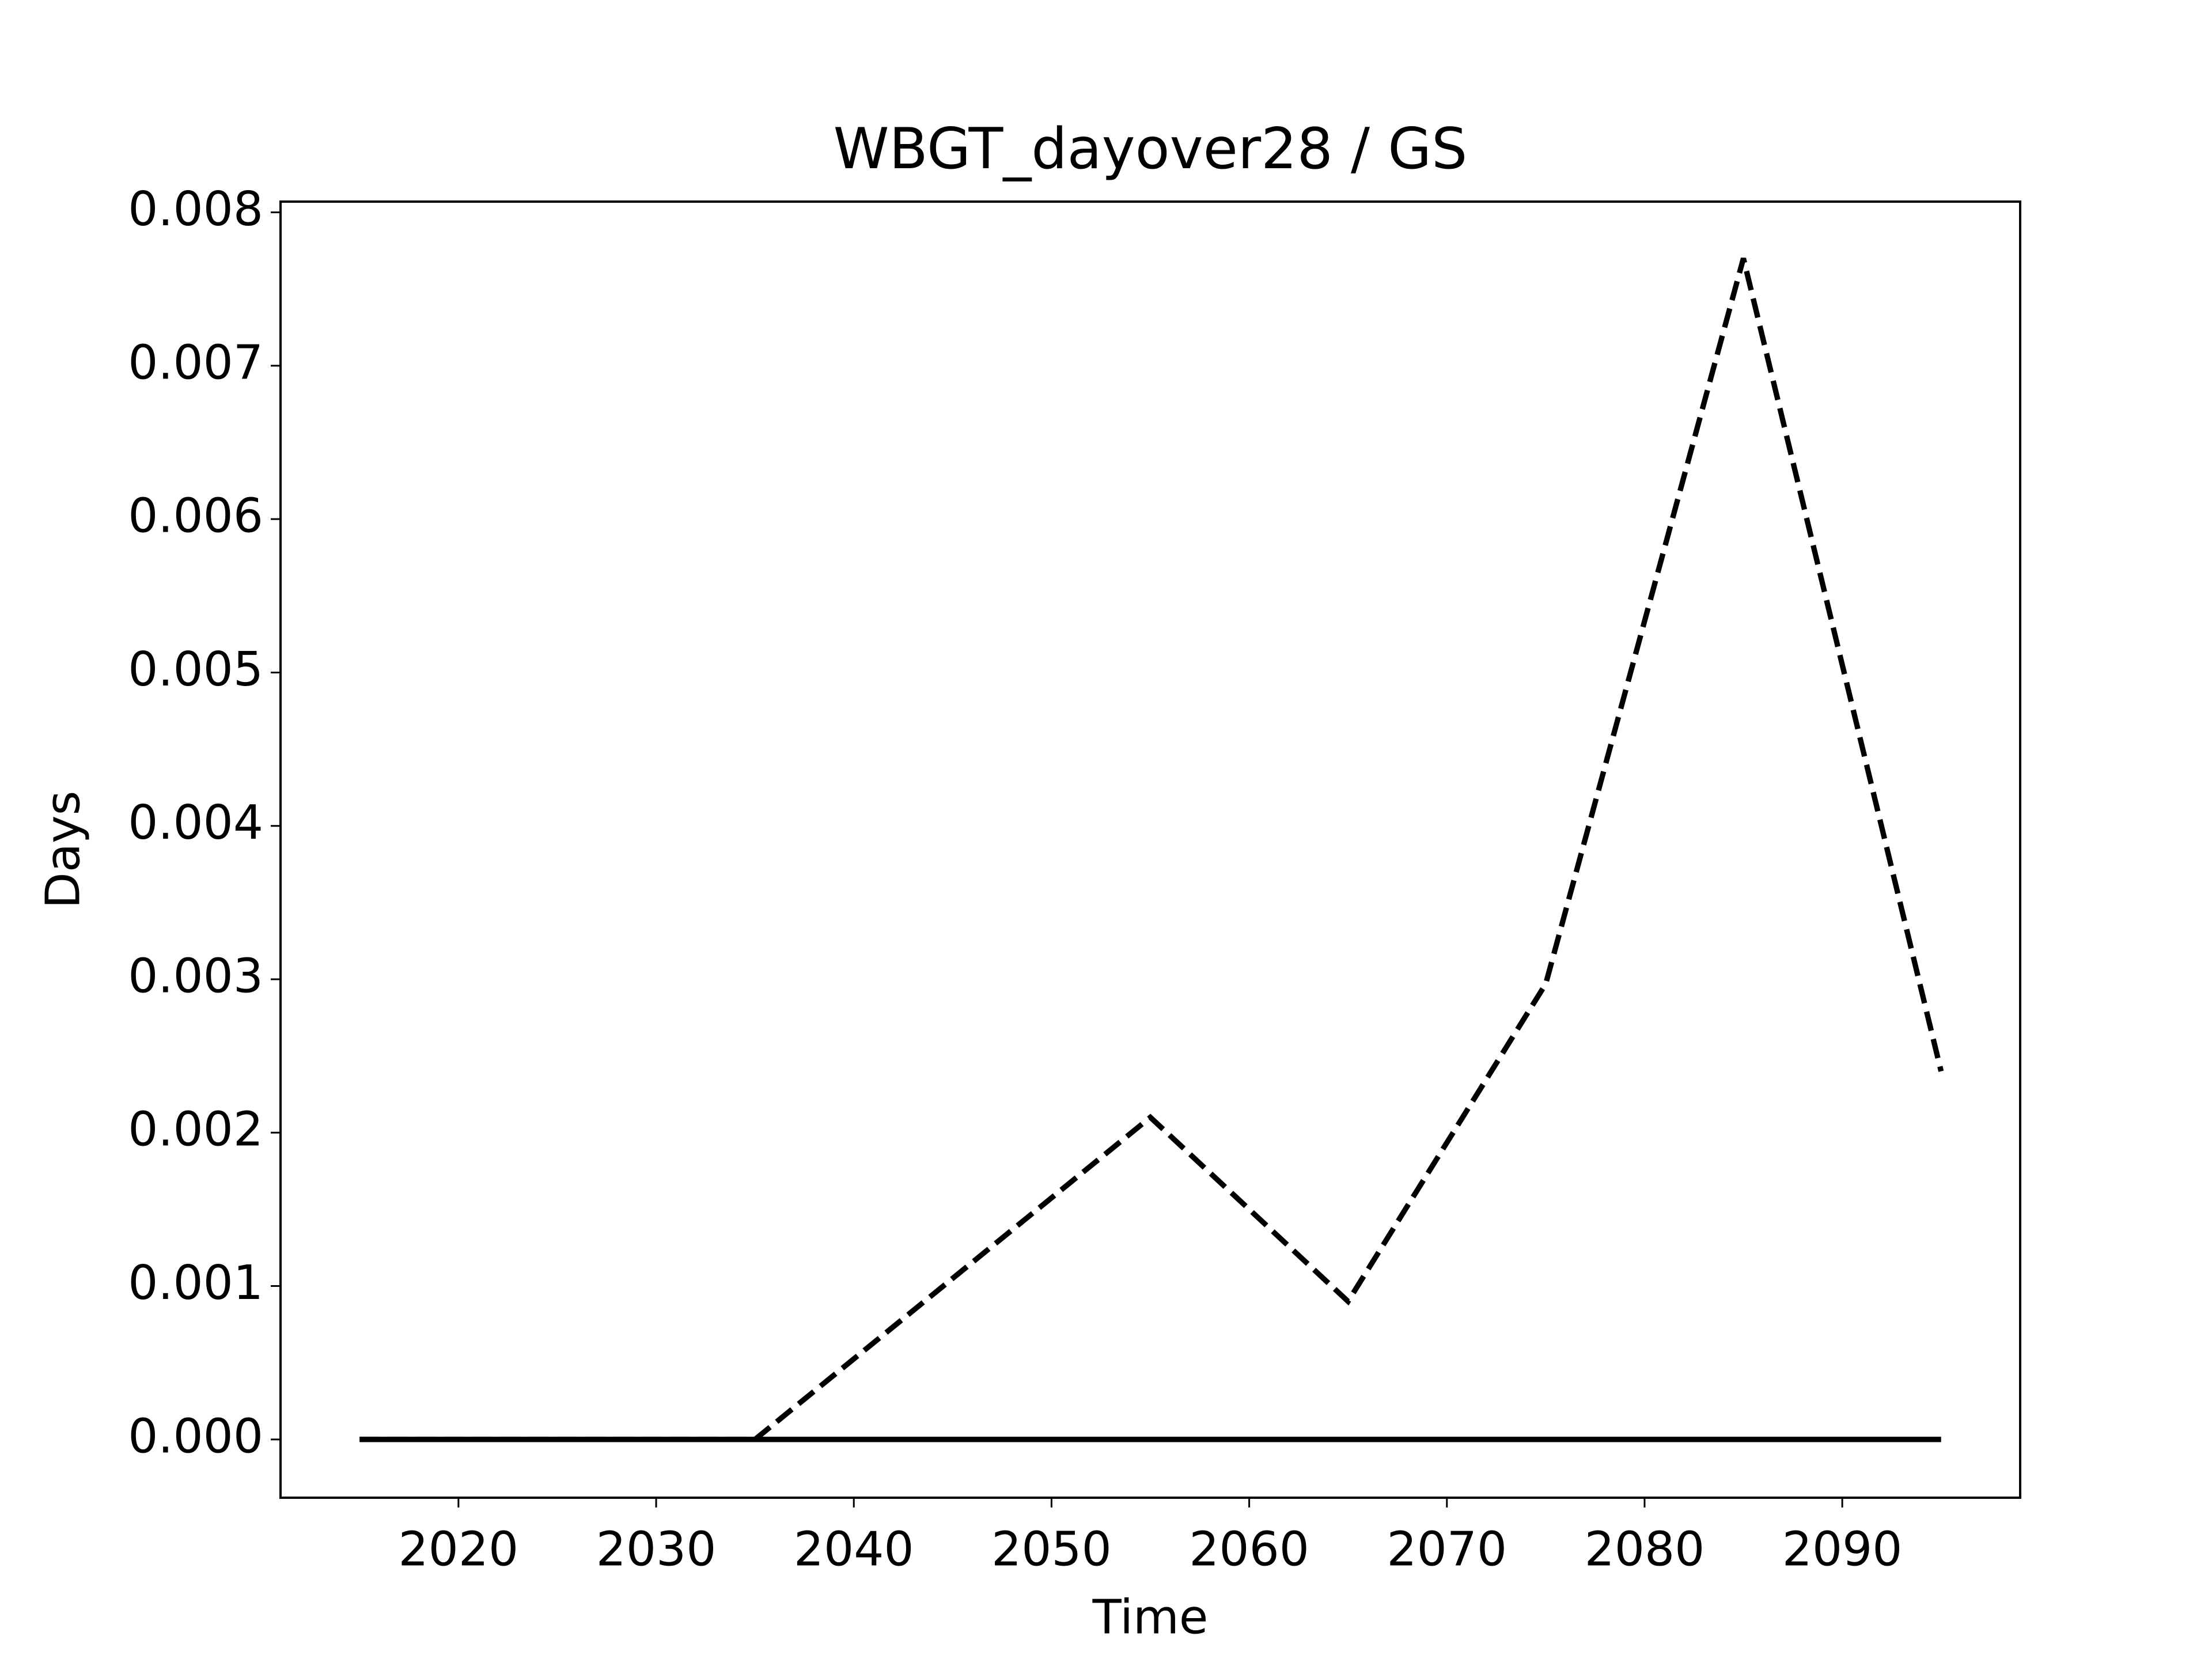 This screenshot has width=2212, height=1659. What do you see at coordinates (1051, 1549) in the screenshot?
I see `x-tick-label: 2050` at bounding box center [1051, 1549].